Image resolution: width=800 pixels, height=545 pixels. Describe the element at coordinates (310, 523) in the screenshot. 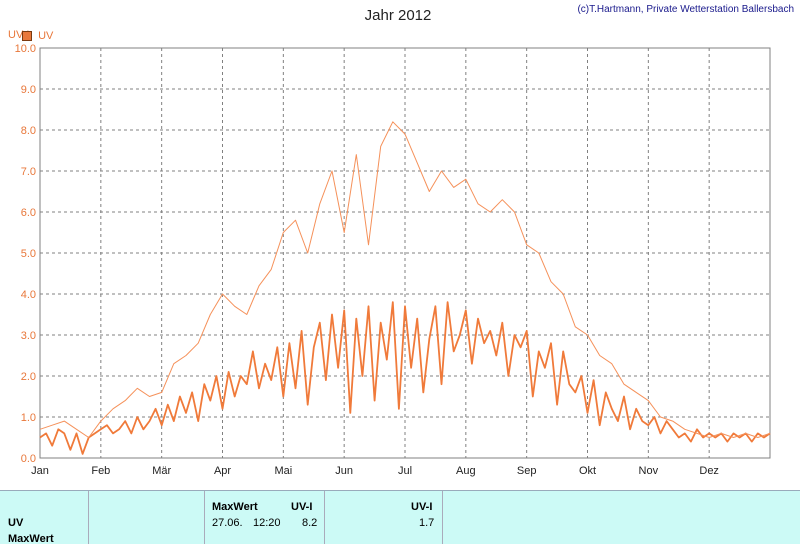

I see `table-max-value: 8.2` at that location.